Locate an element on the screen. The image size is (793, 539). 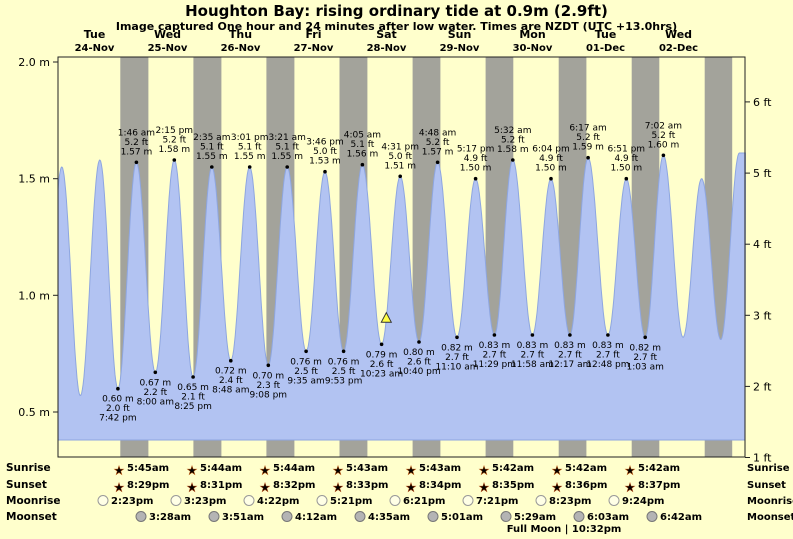
day-label-date: 29-Nov is located at coordinates (460, 48).